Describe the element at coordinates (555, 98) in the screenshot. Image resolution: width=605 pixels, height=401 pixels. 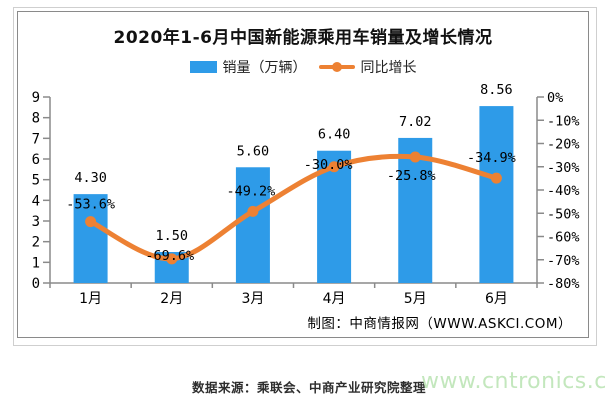
I see `right-axis-tick-label: 0%` at that location.